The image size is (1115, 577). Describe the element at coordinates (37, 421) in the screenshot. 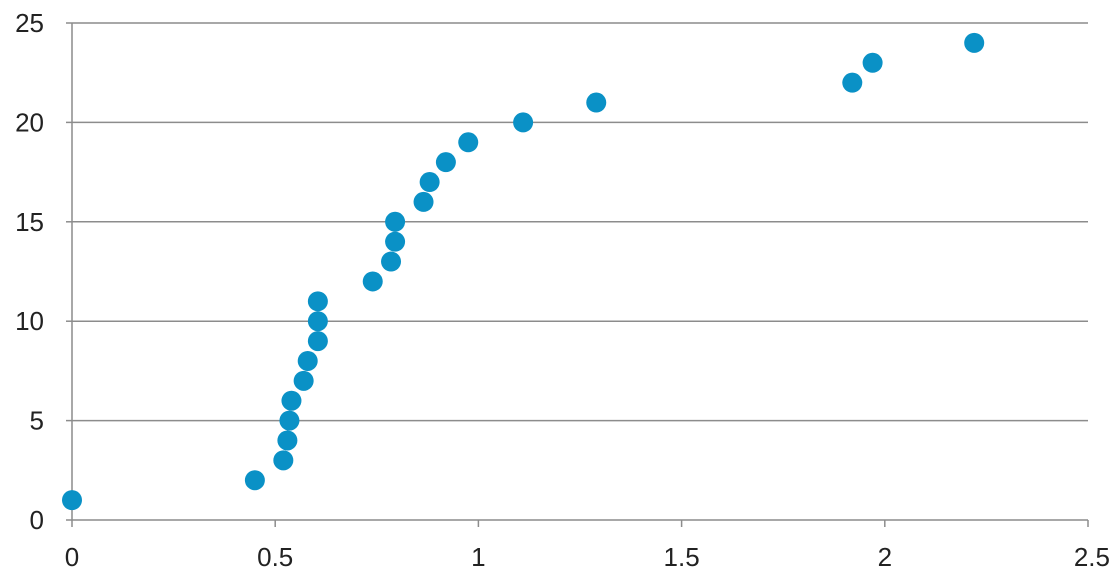

I see `y-tick-label: 5` at that location.